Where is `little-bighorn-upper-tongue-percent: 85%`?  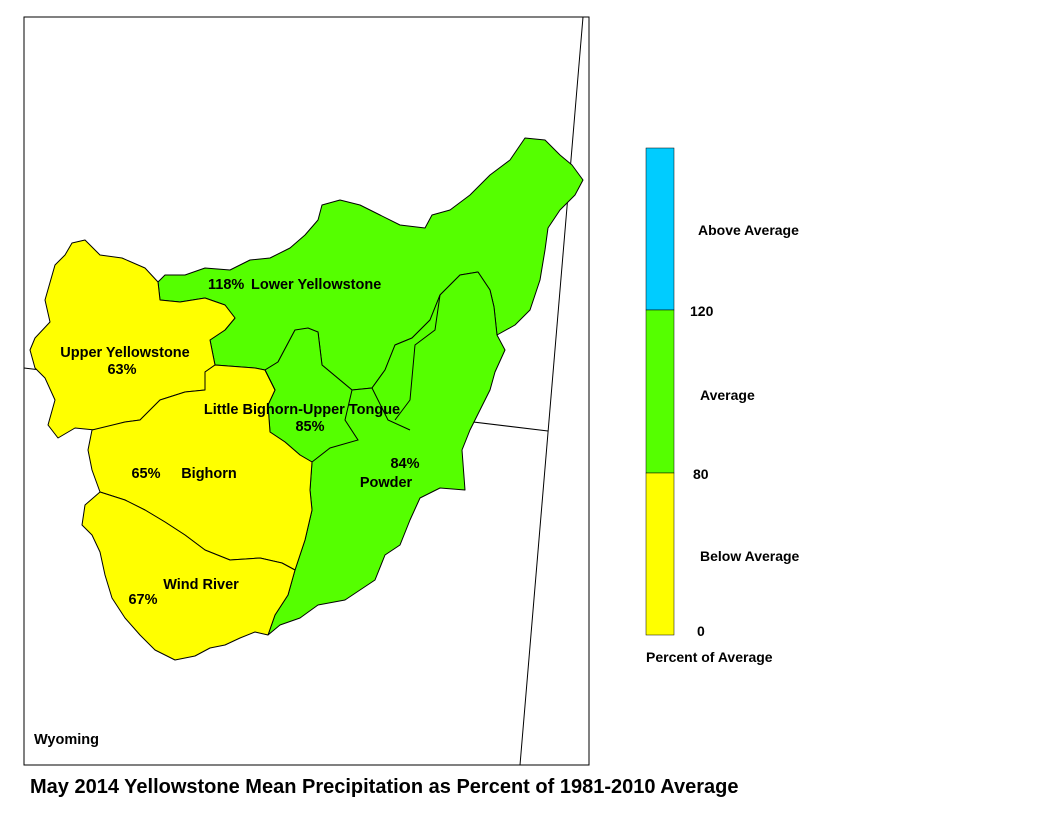 little-bighorn-upper-tongue-percent: 85% is located at coordinates (309, 427).